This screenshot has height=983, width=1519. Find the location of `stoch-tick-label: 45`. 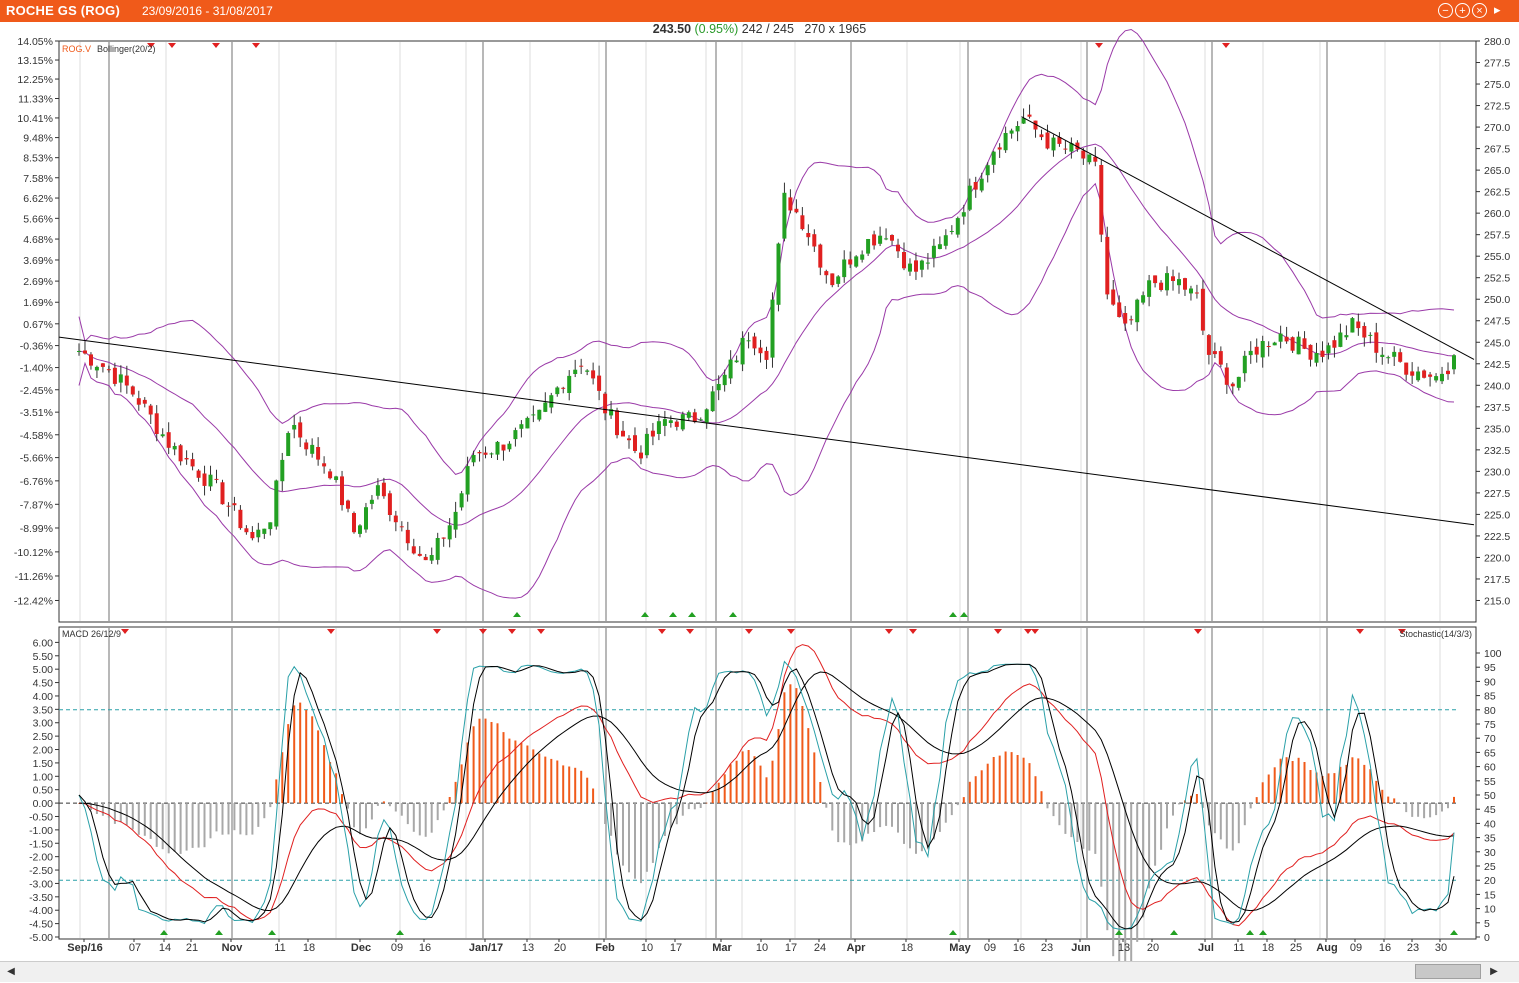

stoch-tick-label: 45 is located at coordinates (1490, 810).